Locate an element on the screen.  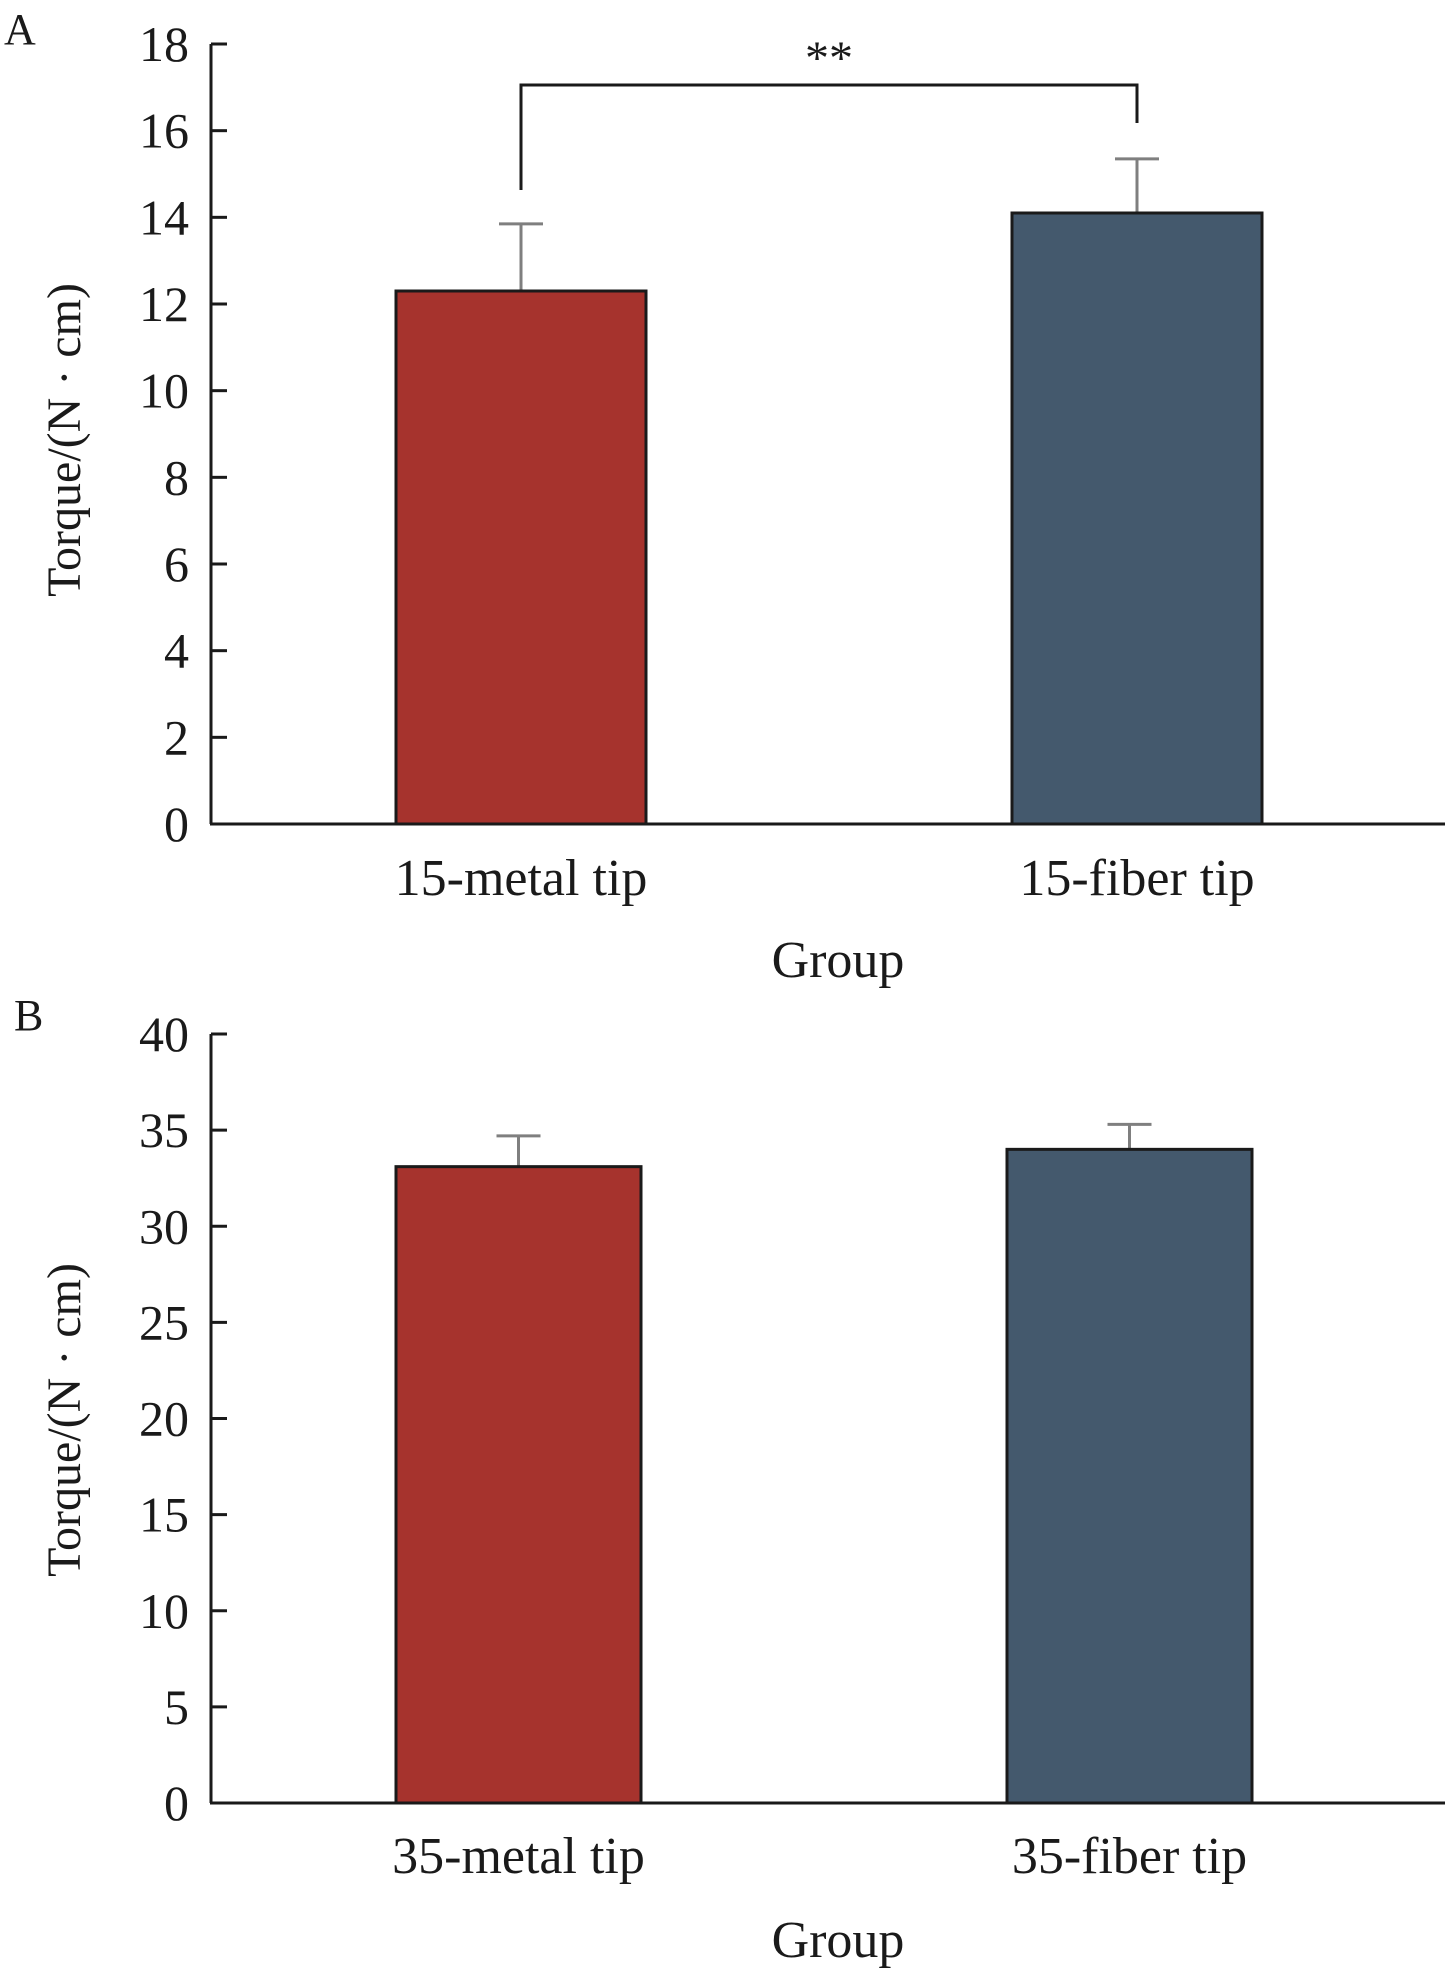
x-tick-label-b: 35-fiber tip is located at coordinates (1129, 1856).